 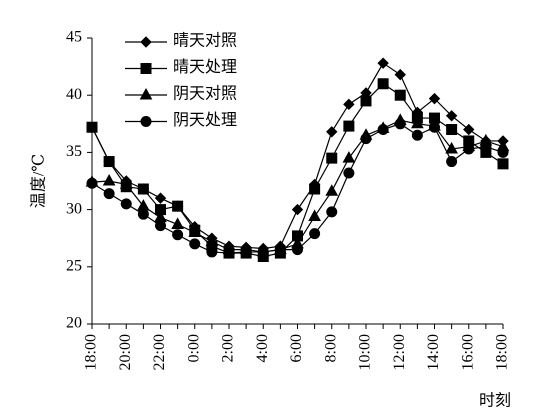 What do you see at coordinates (74, 37) in the screenshot?
I see `y-tick-label: 45` at bounding box center [74, 37].